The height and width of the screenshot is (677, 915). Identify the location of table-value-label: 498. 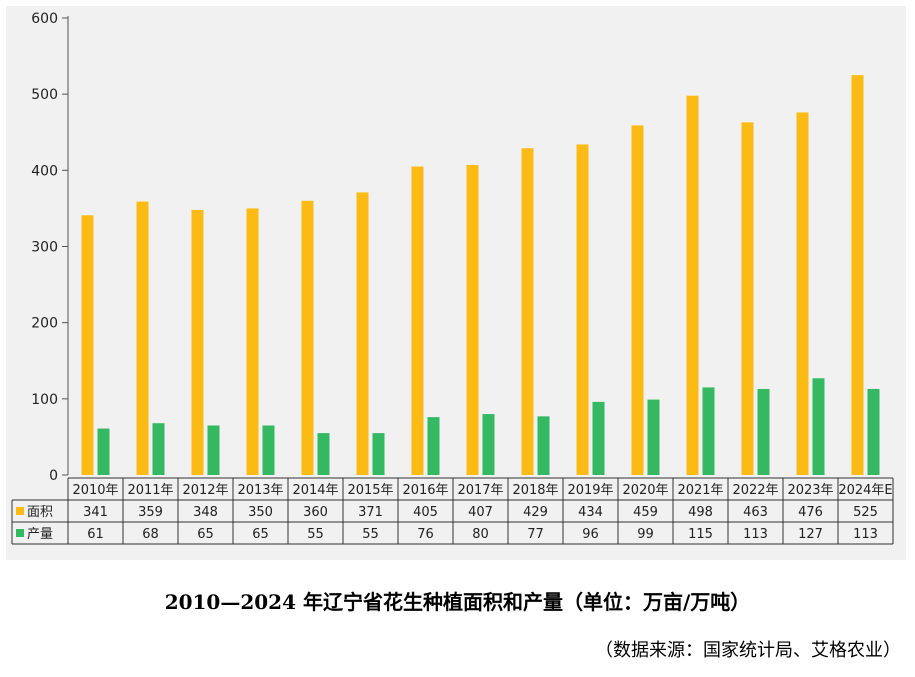
(700, 512).